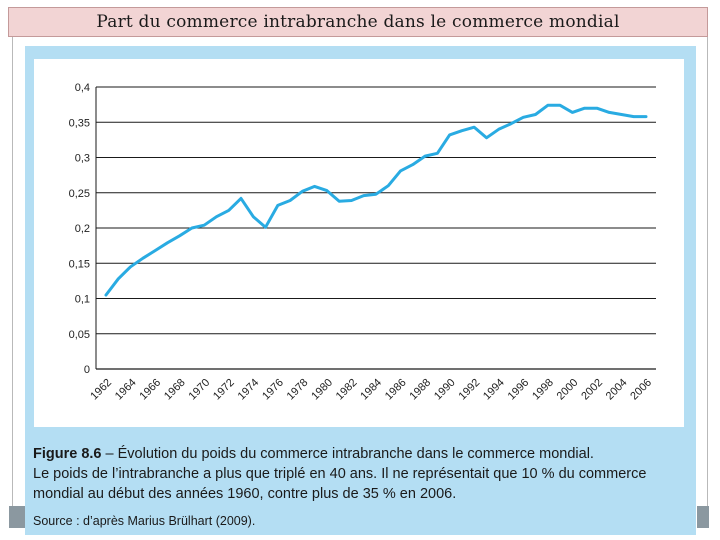 Image resolution: width=720 pixels, height=540 pixels. What do you see at coordinates (703, 517) in the screenshot?
I see `footer-bar-right` at bounding box center [703, 517].